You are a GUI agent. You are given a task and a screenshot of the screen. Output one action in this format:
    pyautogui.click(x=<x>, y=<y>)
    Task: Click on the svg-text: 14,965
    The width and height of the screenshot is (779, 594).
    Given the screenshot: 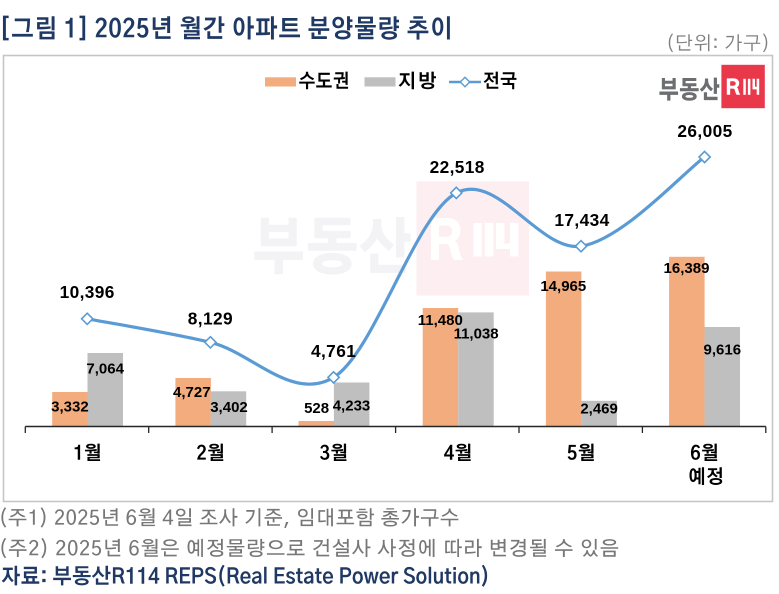 What is the action you would take?
    pyautogui.click(x=563, y=286)
    